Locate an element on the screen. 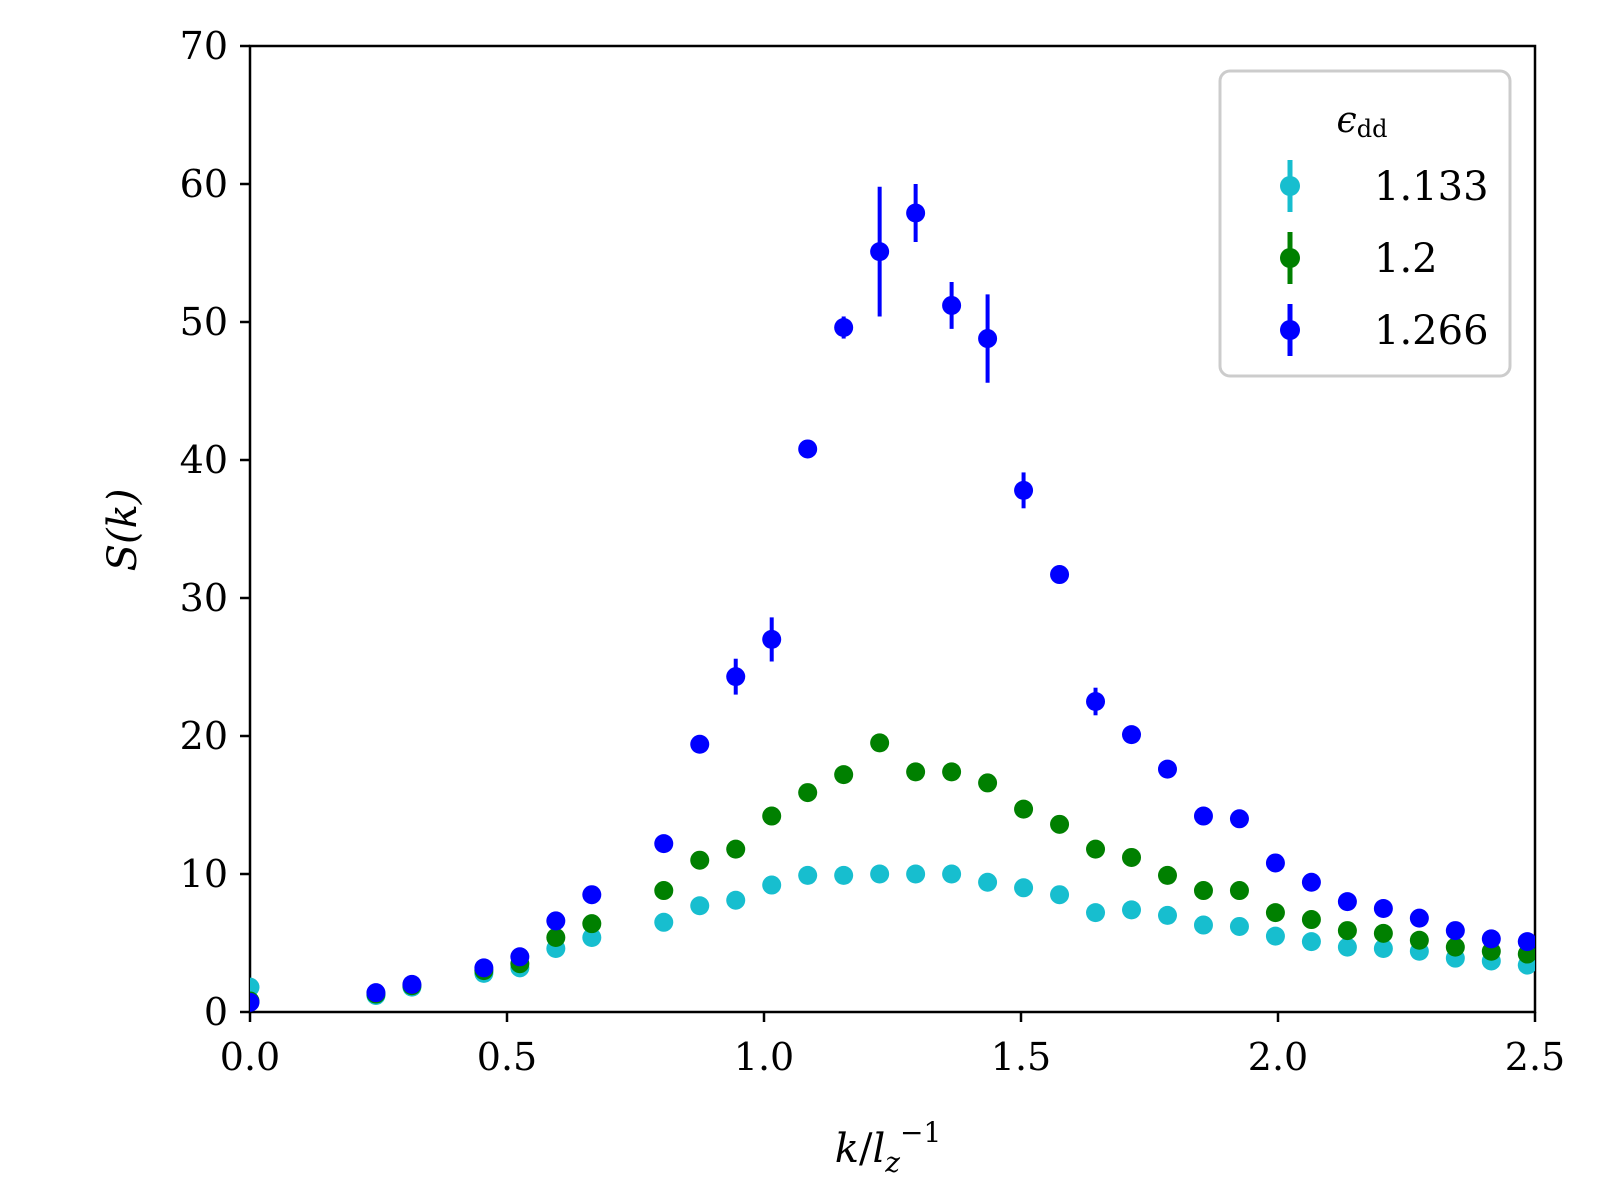 This screenshot has height=1200, width=1600. x-tick-label: 0.0 is located at coordinates (250, 1057).